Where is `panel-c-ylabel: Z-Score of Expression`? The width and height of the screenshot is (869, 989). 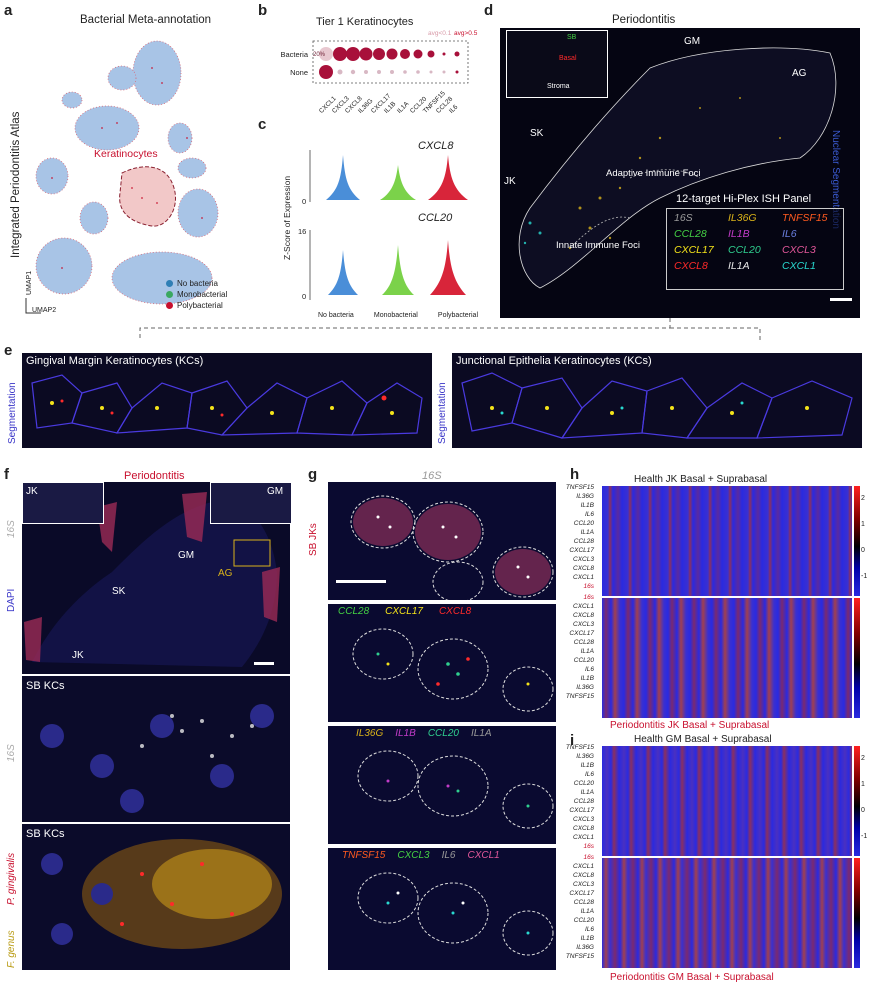
panel-c-ylabel: Z-Score of Expression is located at coordinates (287, 217).